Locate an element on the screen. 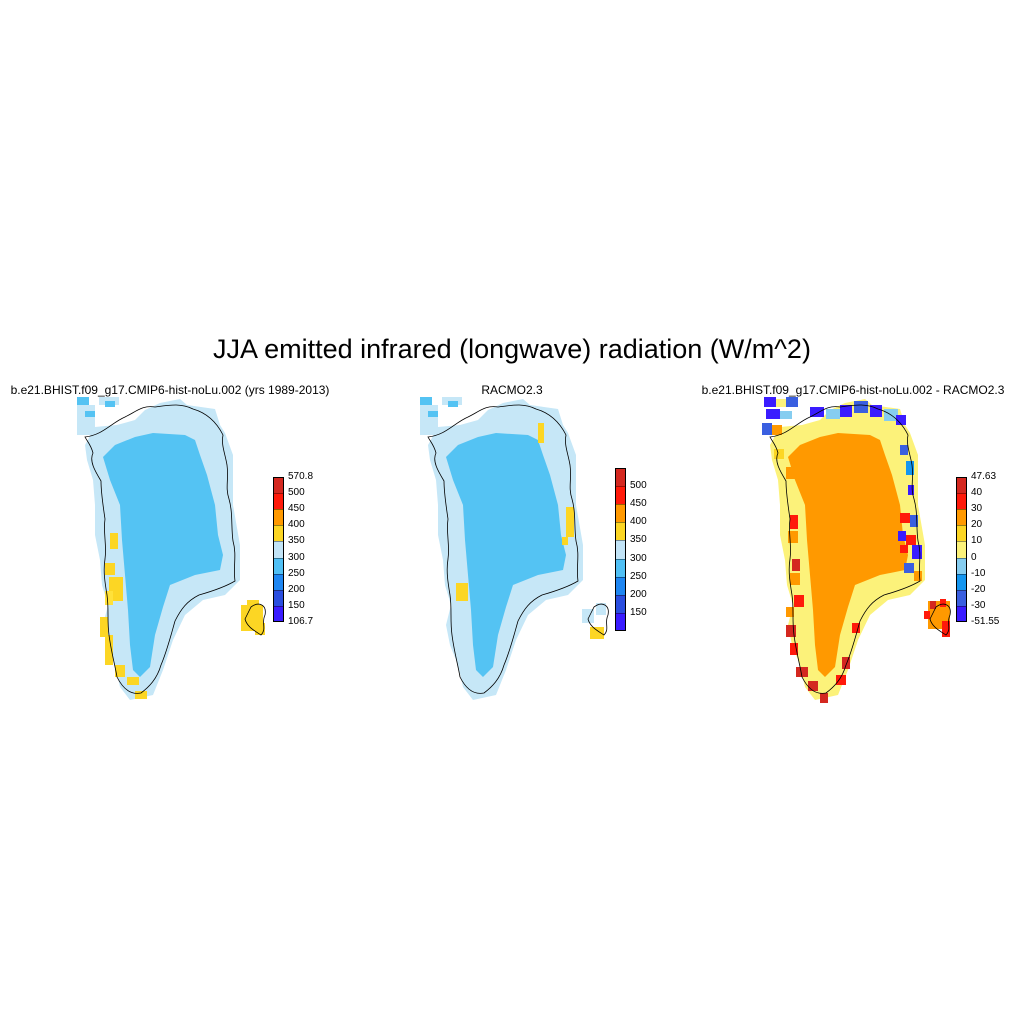  colorbar-label: 0 is located at coordinates (974, 557).